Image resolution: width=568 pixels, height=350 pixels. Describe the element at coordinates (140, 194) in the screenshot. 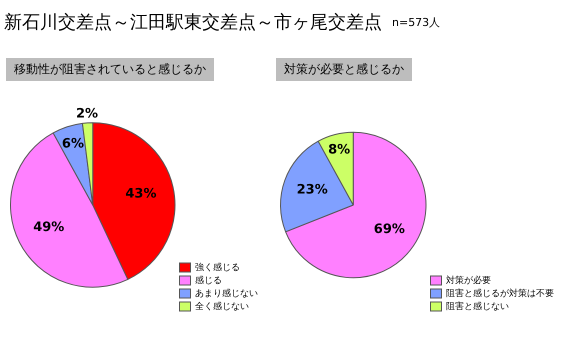

I see `data-label: 43%` at that location.